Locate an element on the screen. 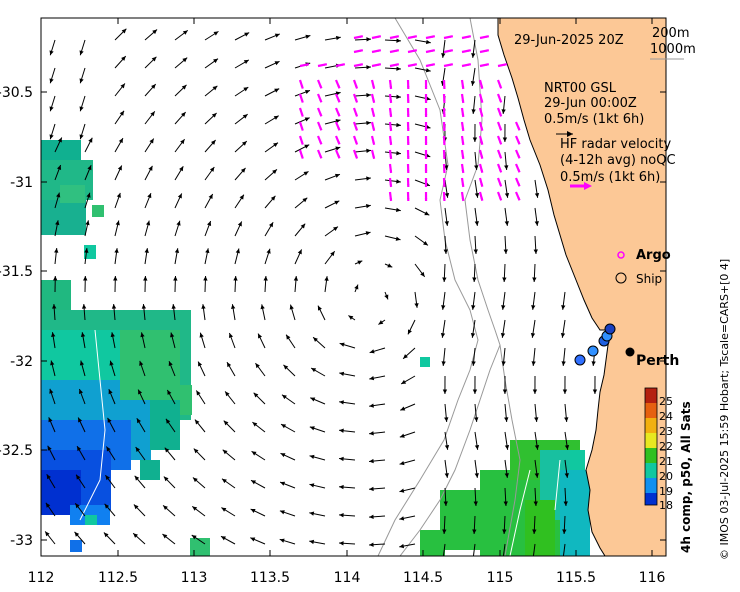  perth-marker is located at coordinates (630, 352).